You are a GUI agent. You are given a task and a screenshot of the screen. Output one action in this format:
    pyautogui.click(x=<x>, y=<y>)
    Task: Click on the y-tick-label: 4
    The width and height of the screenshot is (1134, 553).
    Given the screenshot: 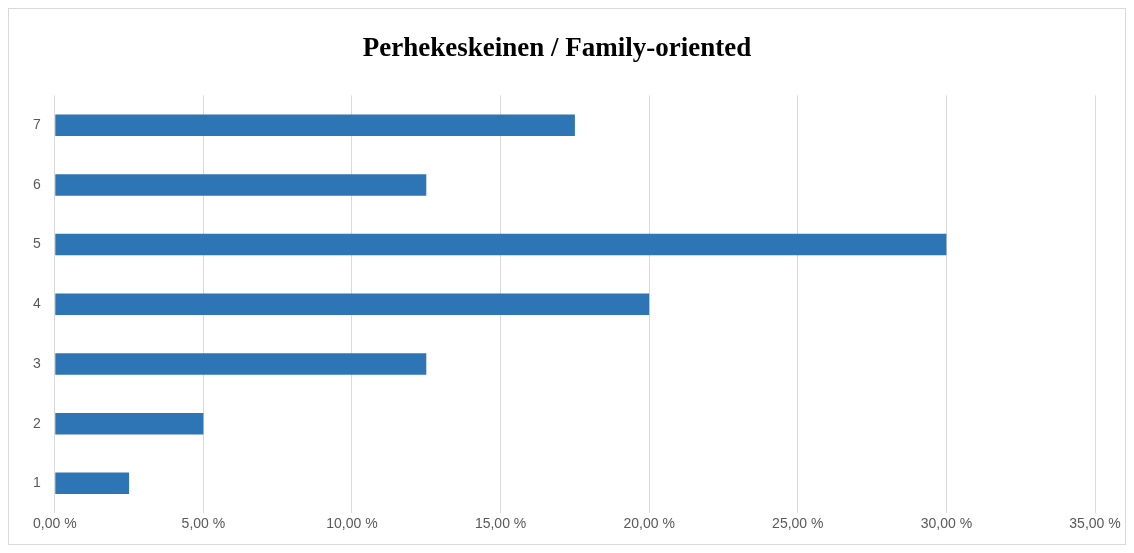 What is the action you would take?
    pyautogui.click(x=36, y=303)
    